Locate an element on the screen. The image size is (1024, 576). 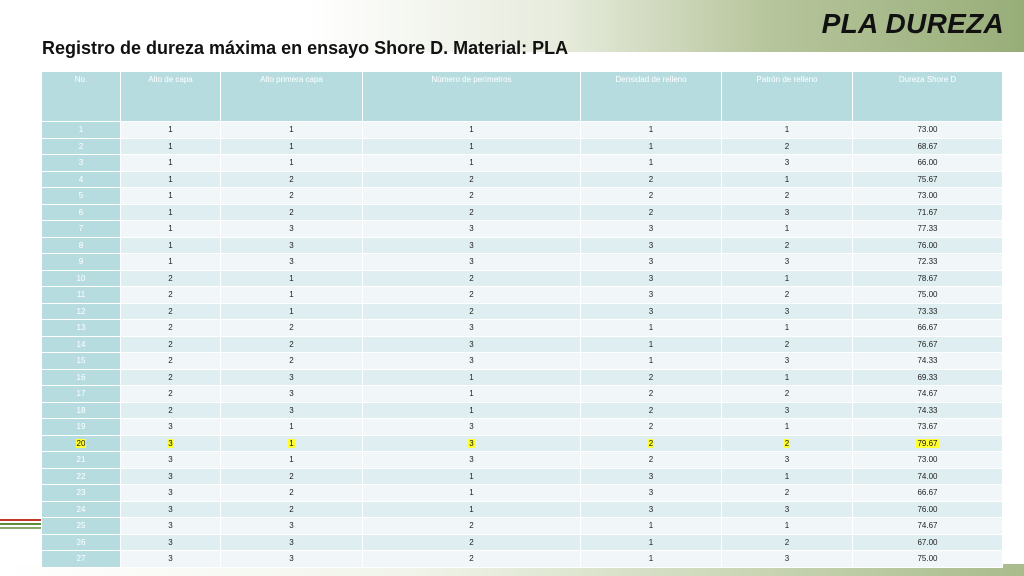
cell-dureza: 66.00 is located at coordinates (927, 163).